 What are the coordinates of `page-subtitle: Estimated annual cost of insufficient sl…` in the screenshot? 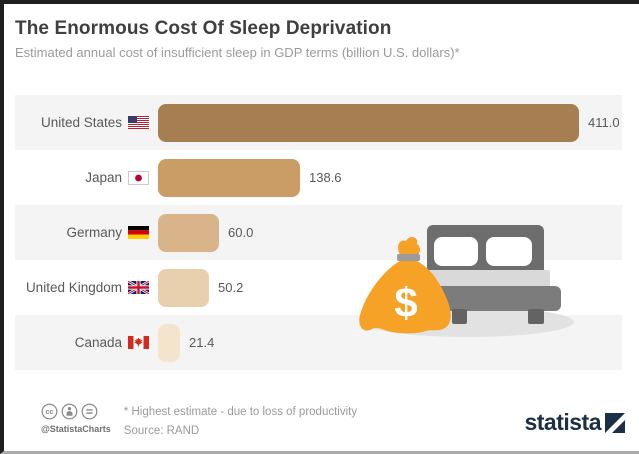 It's located at (237, 52).